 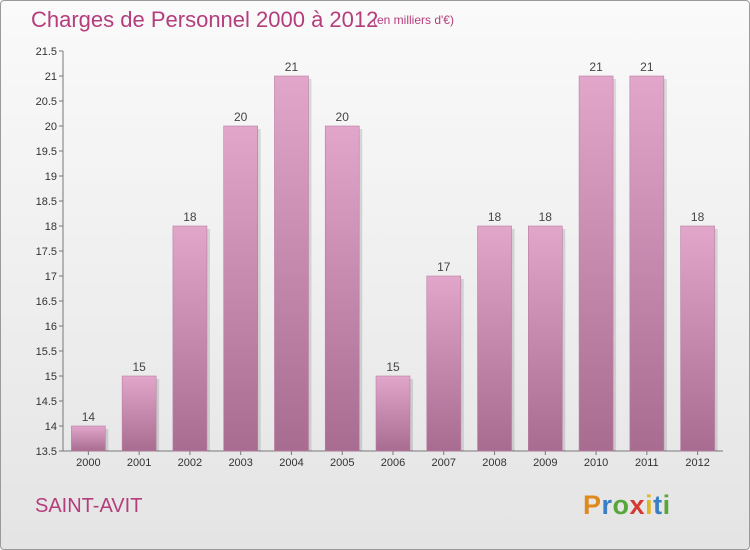 I want to click on y-tick-label: 16, so click(x=51, y=327).